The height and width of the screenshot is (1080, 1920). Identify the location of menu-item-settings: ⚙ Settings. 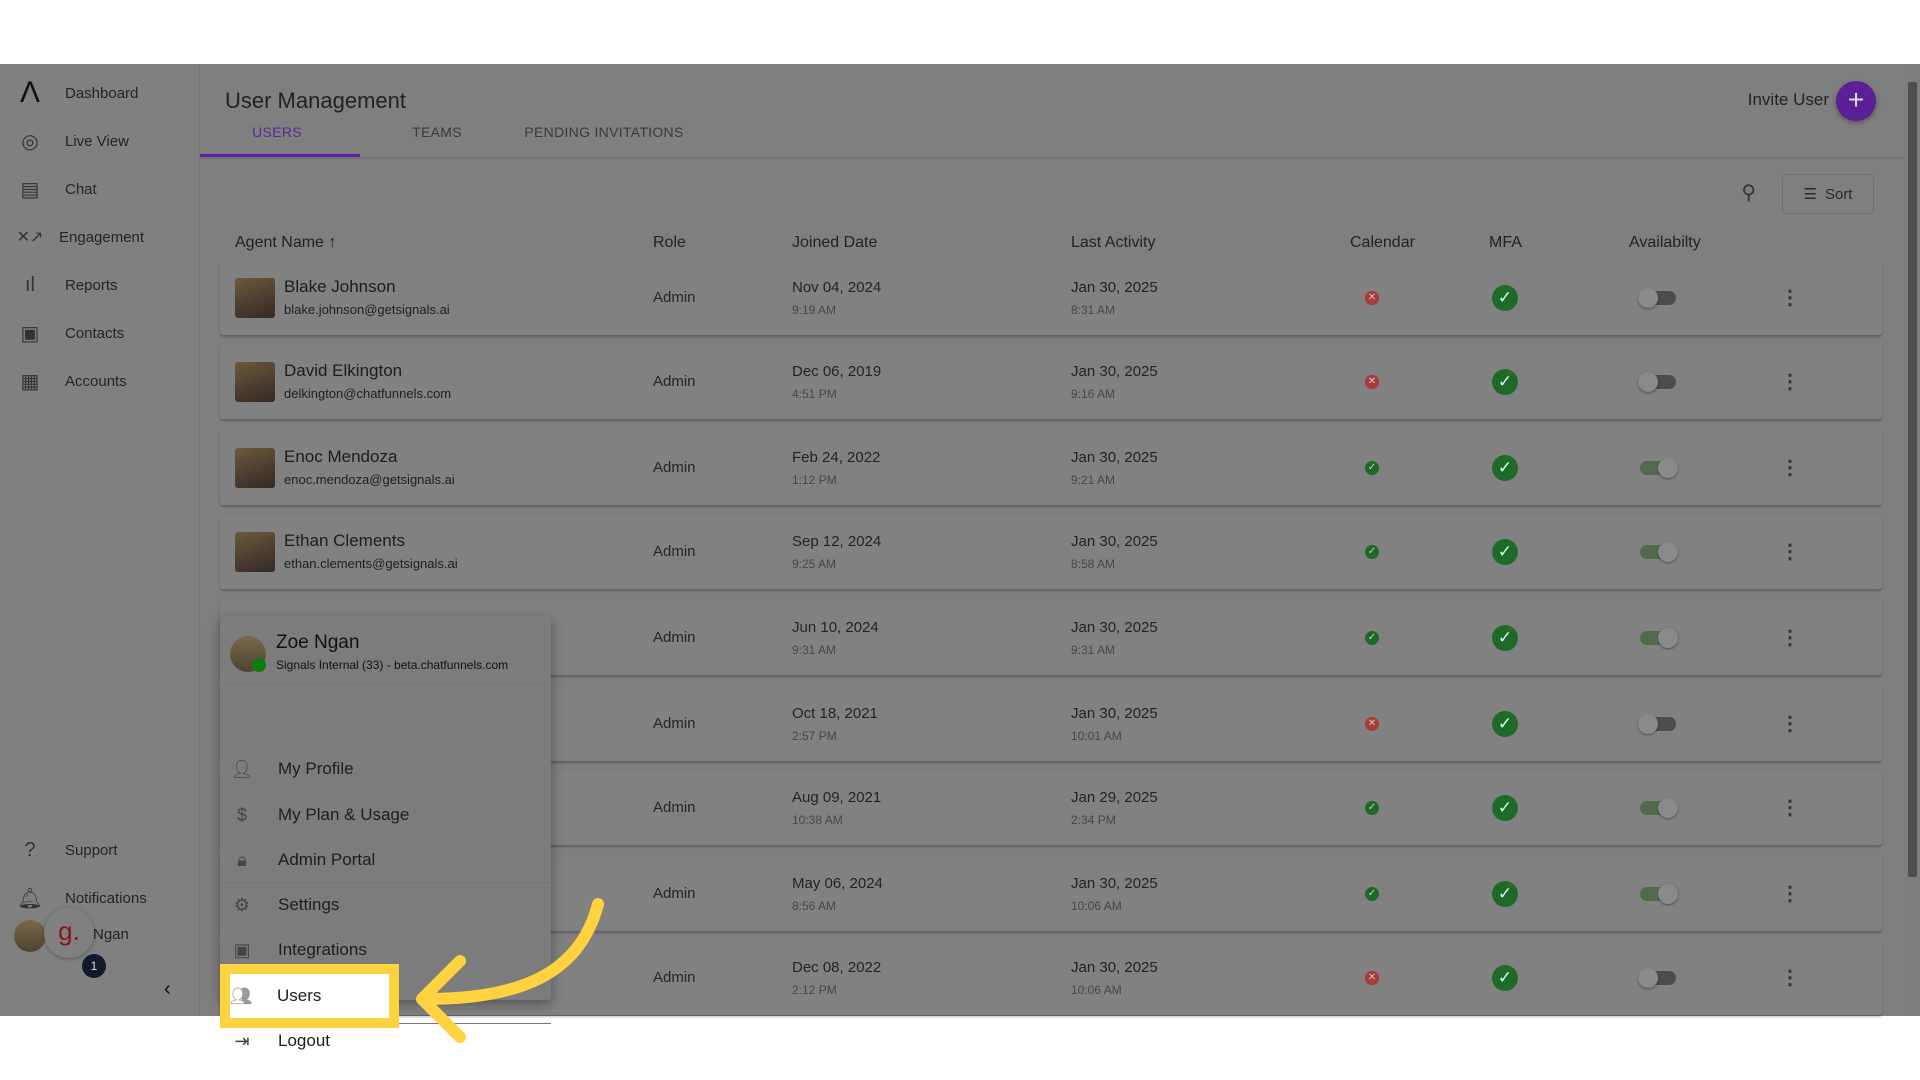
(385, 905).